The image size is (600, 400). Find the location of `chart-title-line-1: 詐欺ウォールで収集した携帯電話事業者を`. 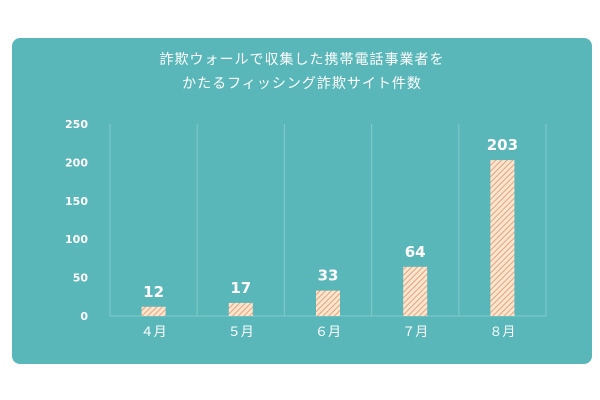

chart-title-line-1: 詐欺ウォールで収集した携帯電話事業者を is located at coordinates (302, 60).